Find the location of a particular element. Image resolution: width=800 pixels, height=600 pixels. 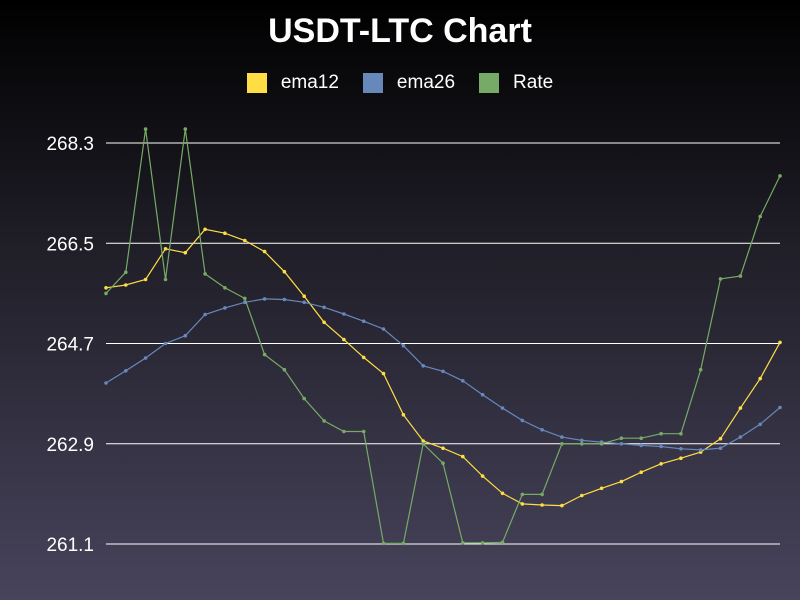

legend-item-ema12: ema12 is located at coordinates (292, 83).